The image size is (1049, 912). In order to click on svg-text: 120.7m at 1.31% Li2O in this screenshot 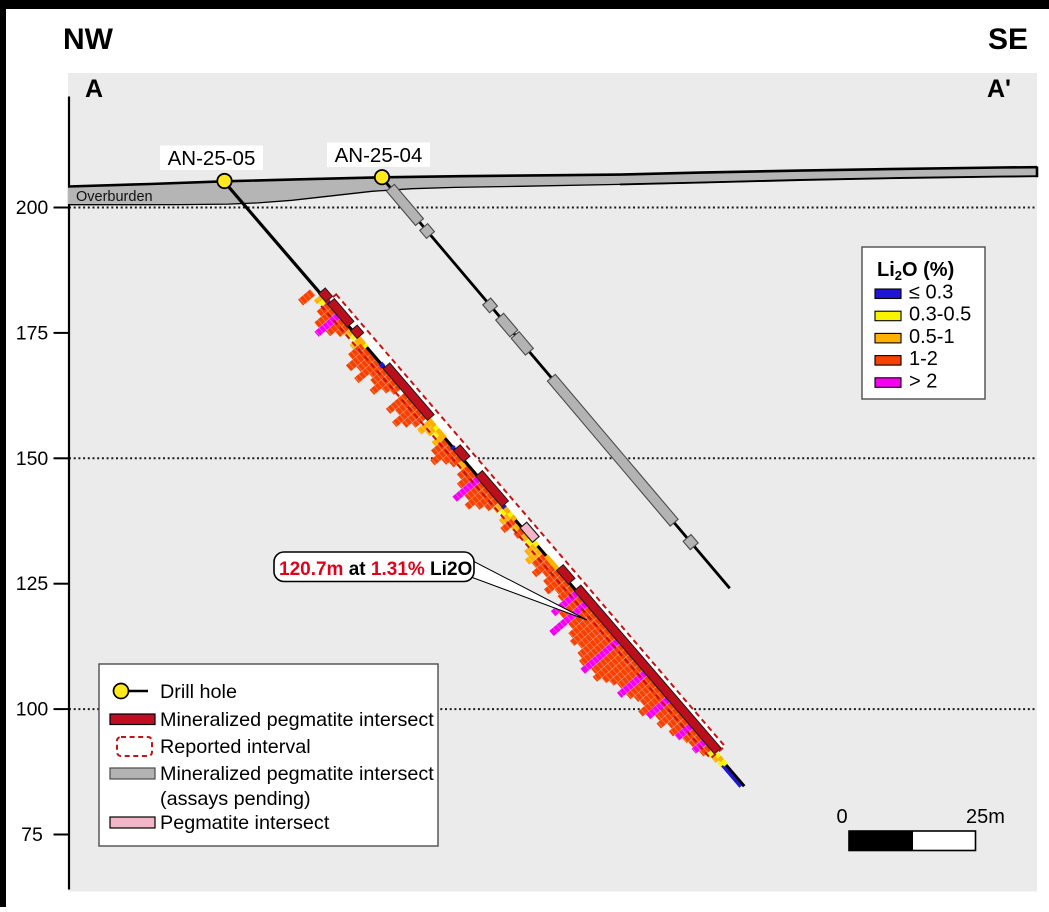, I will do `click(375, 569)`.